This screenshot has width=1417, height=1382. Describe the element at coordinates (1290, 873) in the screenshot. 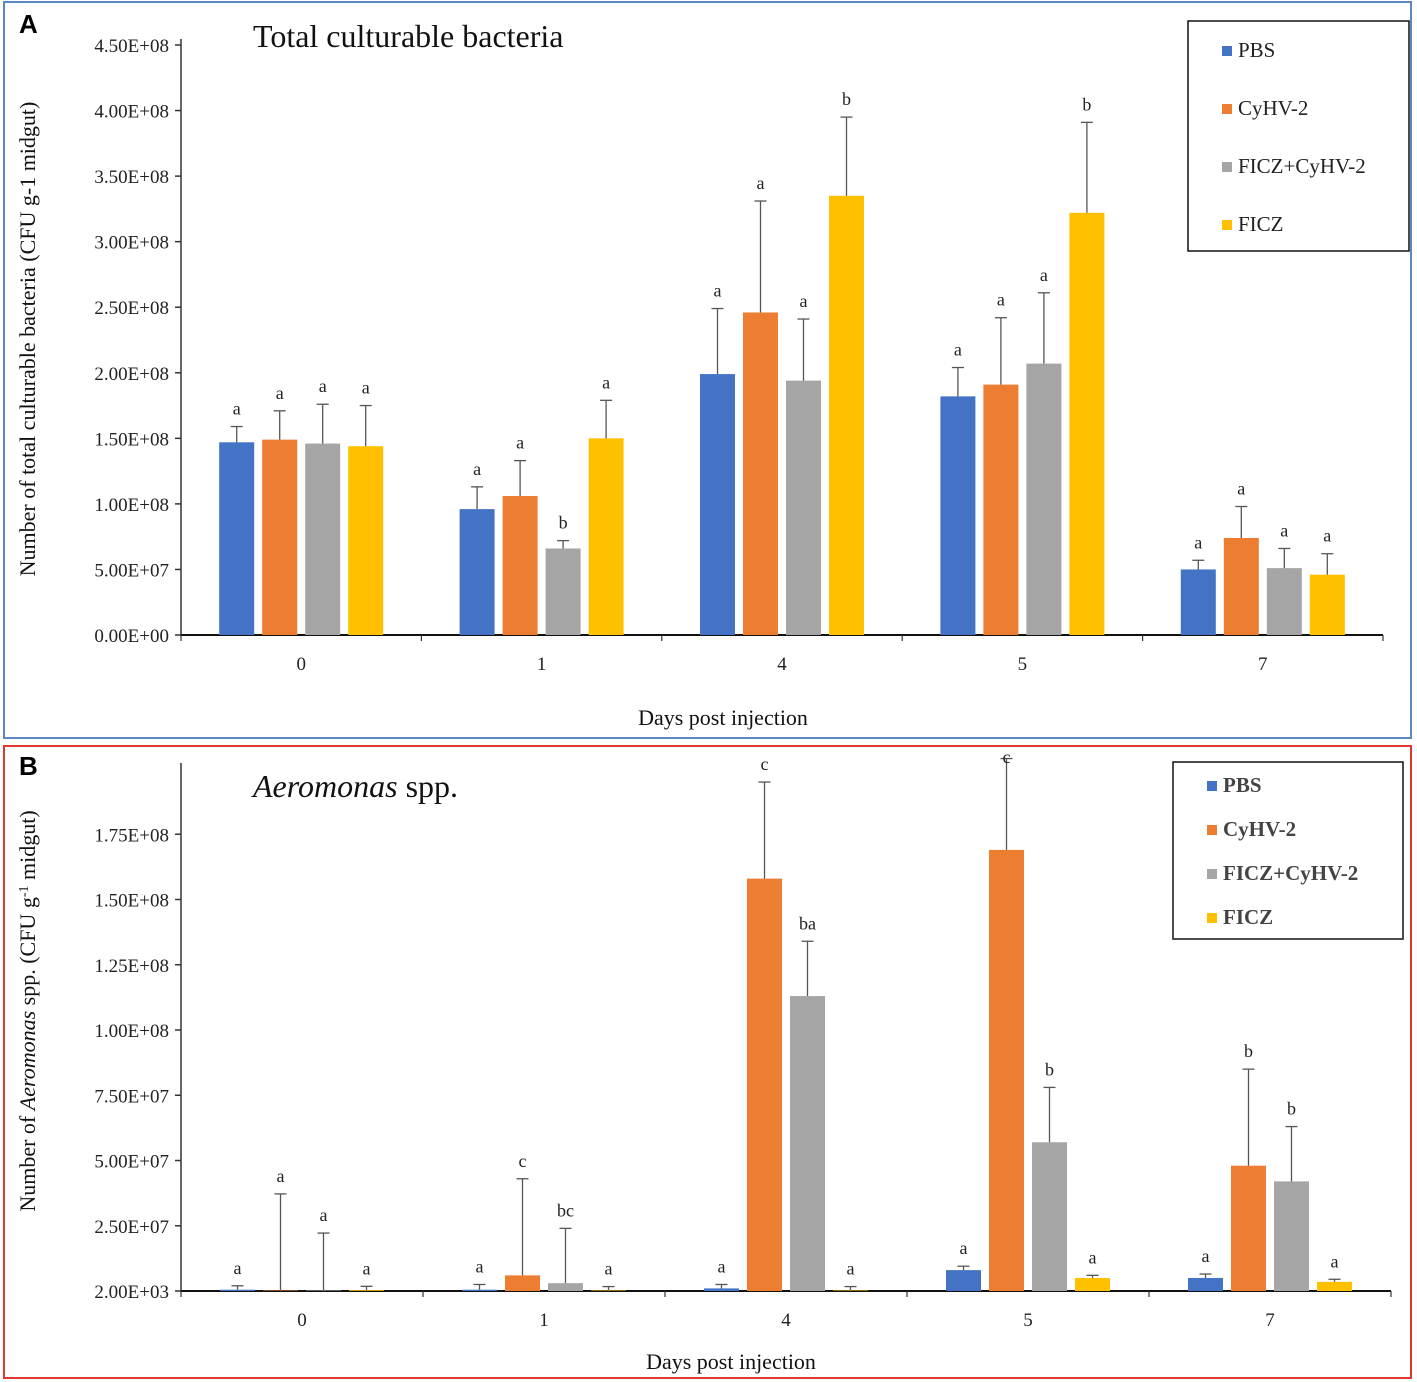

I see `legend-label: FICZ+CyHV-2` at that location.